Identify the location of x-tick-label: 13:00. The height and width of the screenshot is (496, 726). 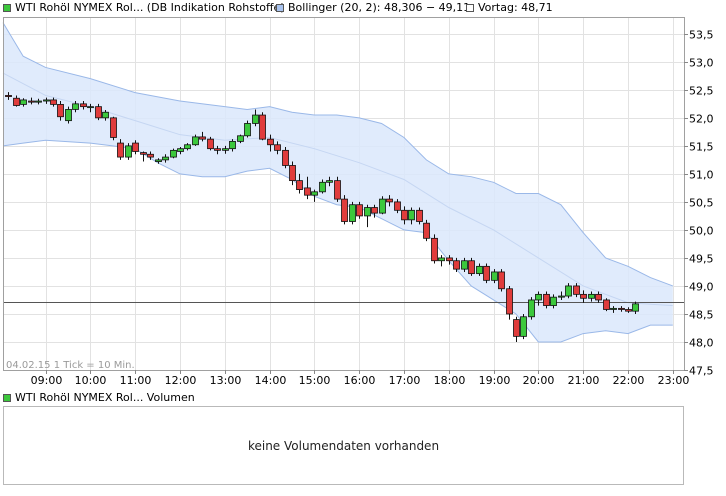
(226, 380).